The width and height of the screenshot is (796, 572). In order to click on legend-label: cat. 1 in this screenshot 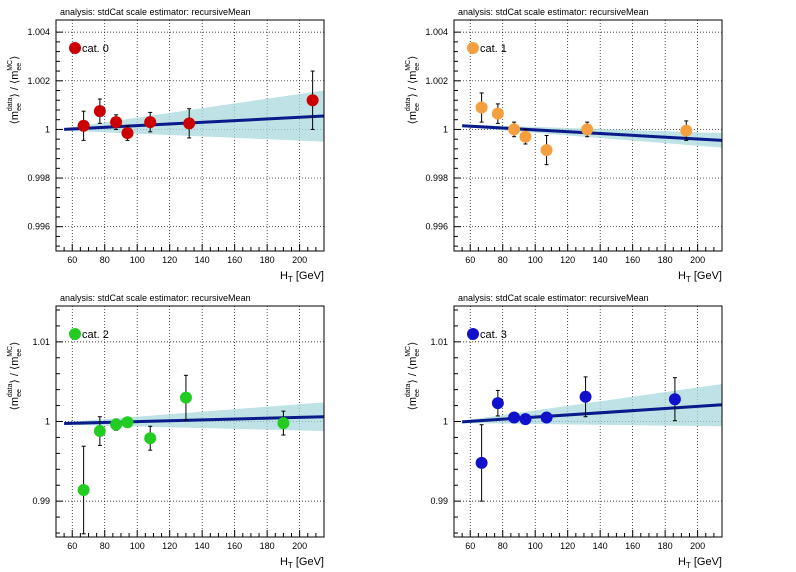, I will do `click(493, 49)`.